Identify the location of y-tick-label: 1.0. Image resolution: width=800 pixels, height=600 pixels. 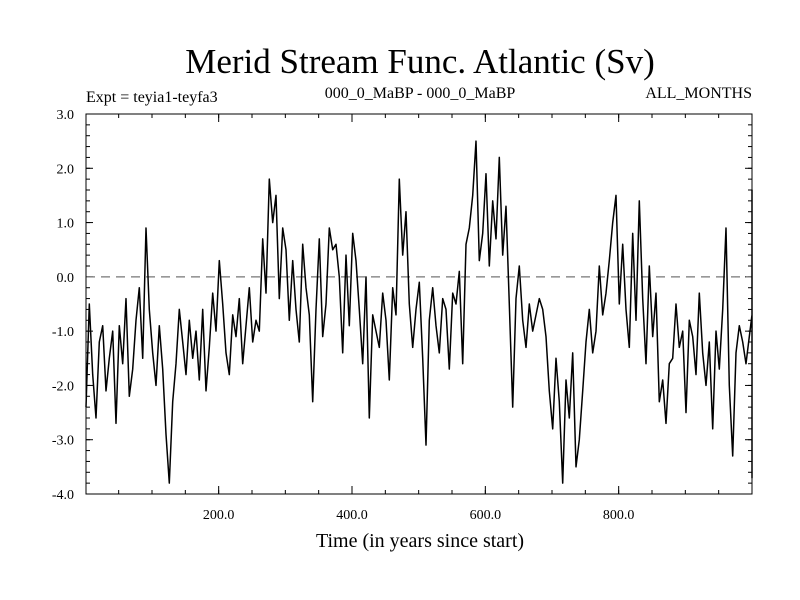
(66, 224).